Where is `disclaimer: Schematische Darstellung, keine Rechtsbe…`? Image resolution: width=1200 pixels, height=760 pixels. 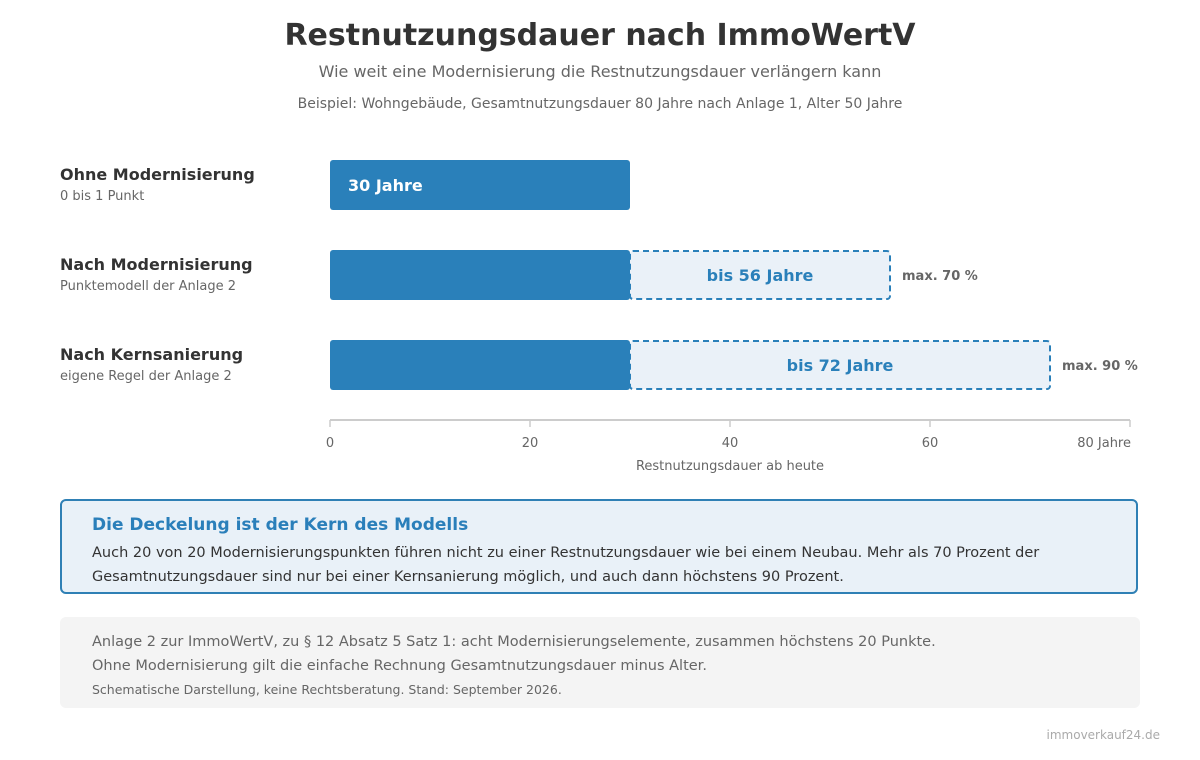 disclaimer: Schematische Darstellung, keine Rechtsbe… is located at coordinates (327, 689).